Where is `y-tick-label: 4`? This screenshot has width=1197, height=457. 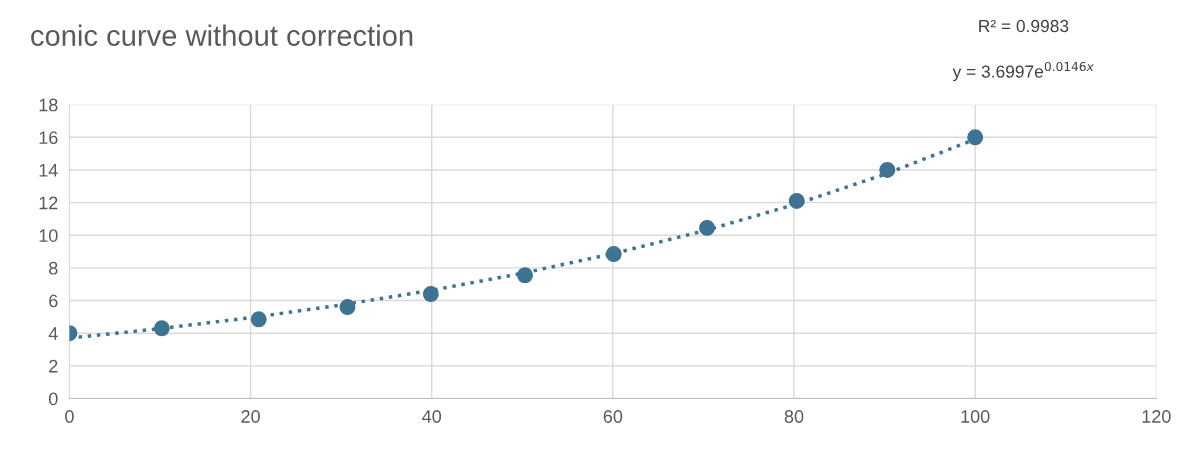
y-tick-label: 4 is located at coordinates (53, 333).